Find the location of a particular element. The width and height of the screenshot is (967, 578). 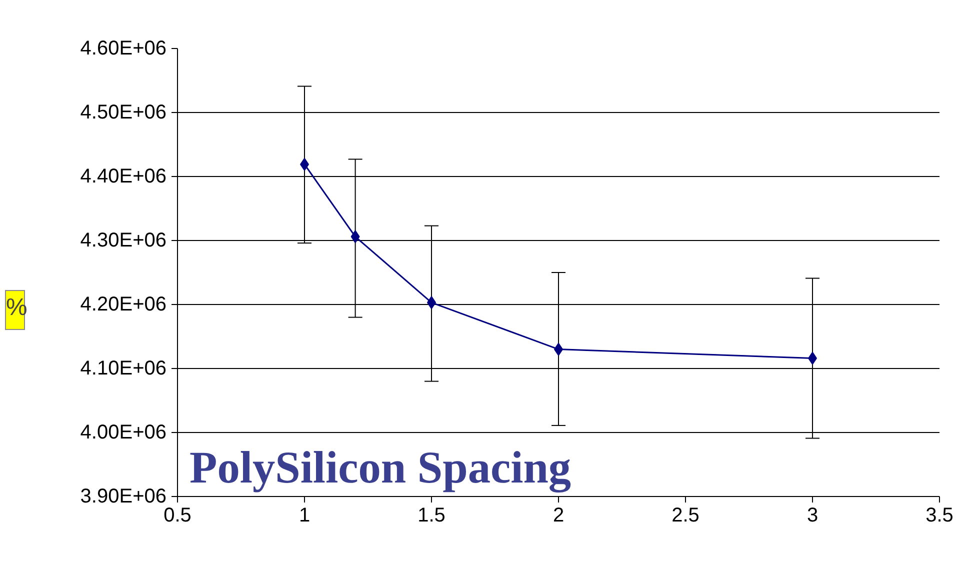

y-tick-label: 4.40E+06 is located at coordinates (123, 177).